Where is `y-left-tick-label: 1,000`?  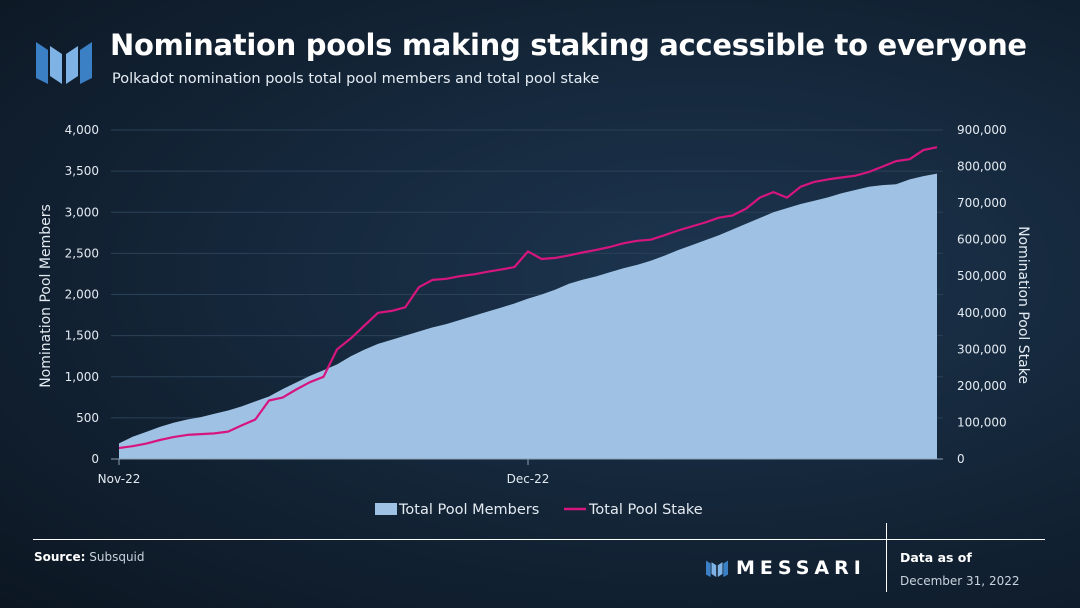
y-left-tick-label: 1,000 is located at coordinates (82, 377).